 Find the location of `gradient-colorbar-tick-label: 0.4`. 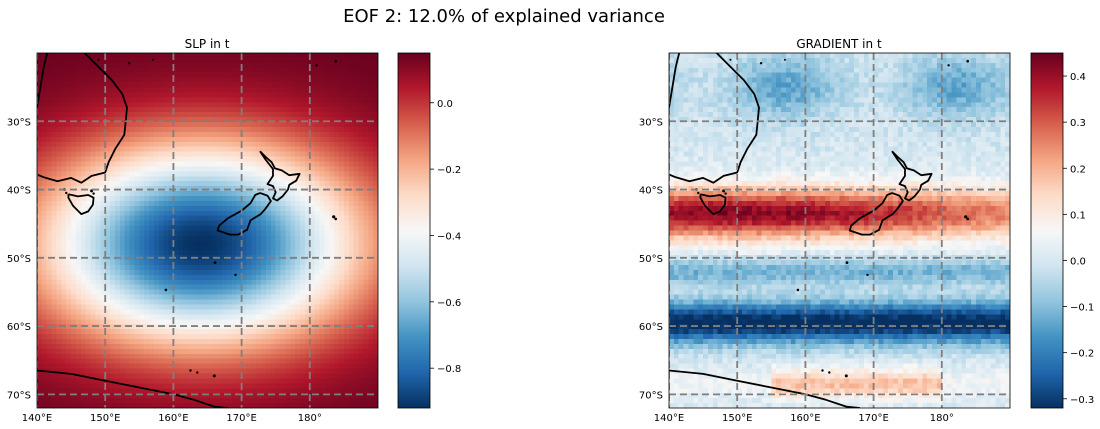

gradient-colorbar-tick-label: 0.4 is located at coordinates (1078, 77).